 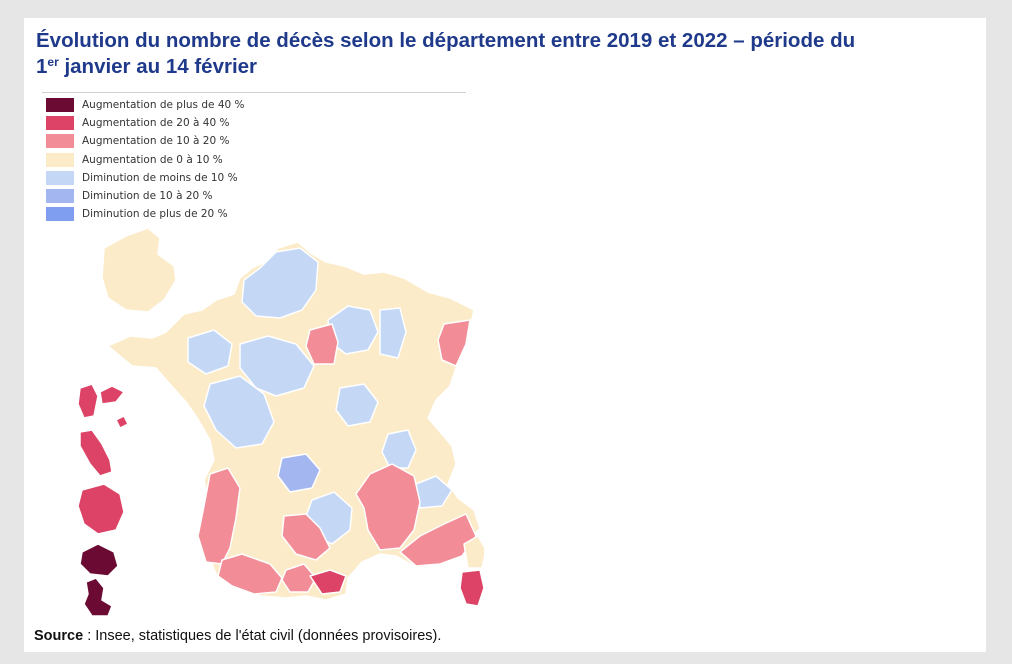 I want to click on legend-item: Augmentation de 20 à 40 %, so click(x=145, y=123).